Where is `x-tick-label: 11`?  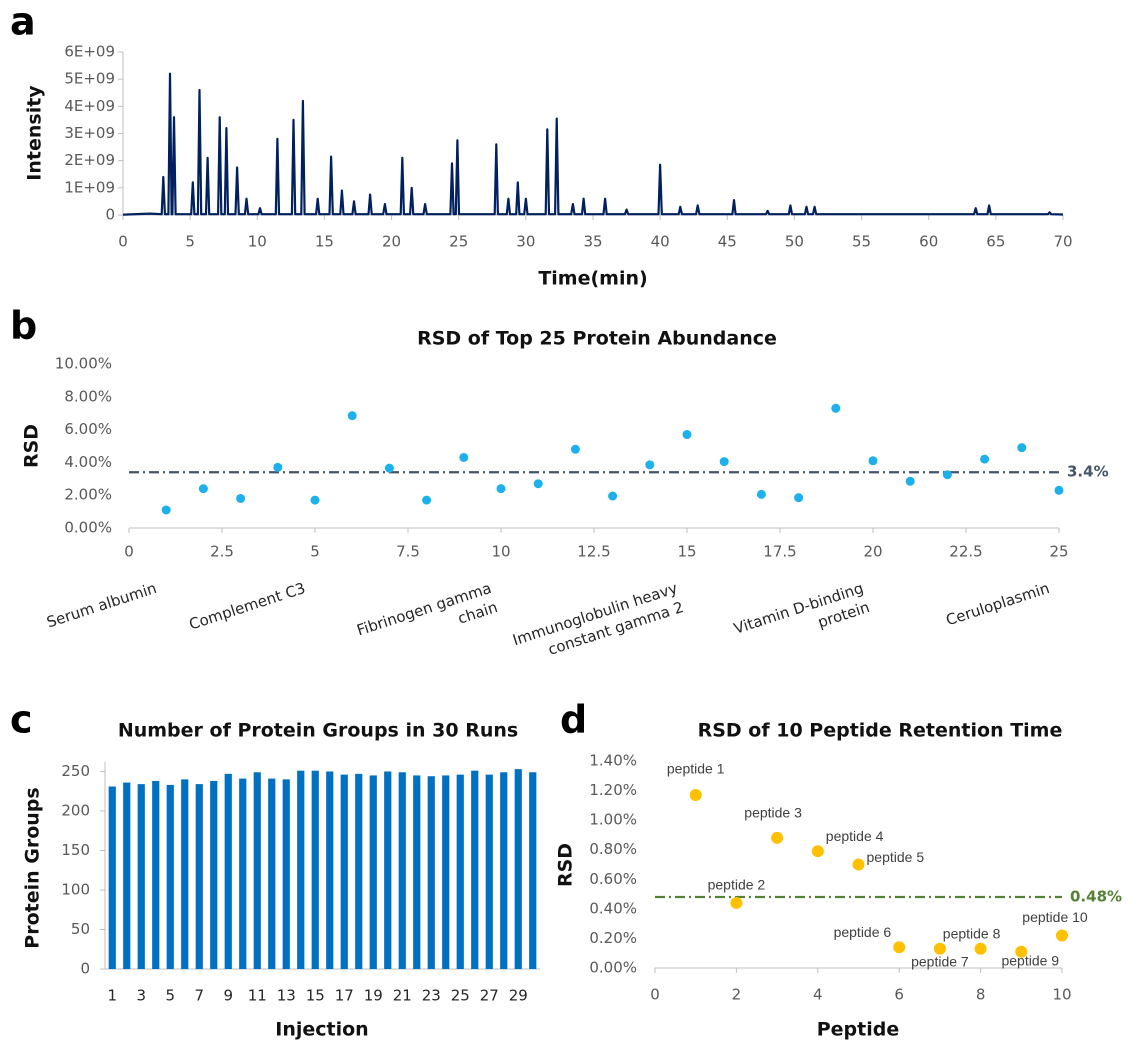 x-tick-label: 11 is located at coordinates (257, 996).